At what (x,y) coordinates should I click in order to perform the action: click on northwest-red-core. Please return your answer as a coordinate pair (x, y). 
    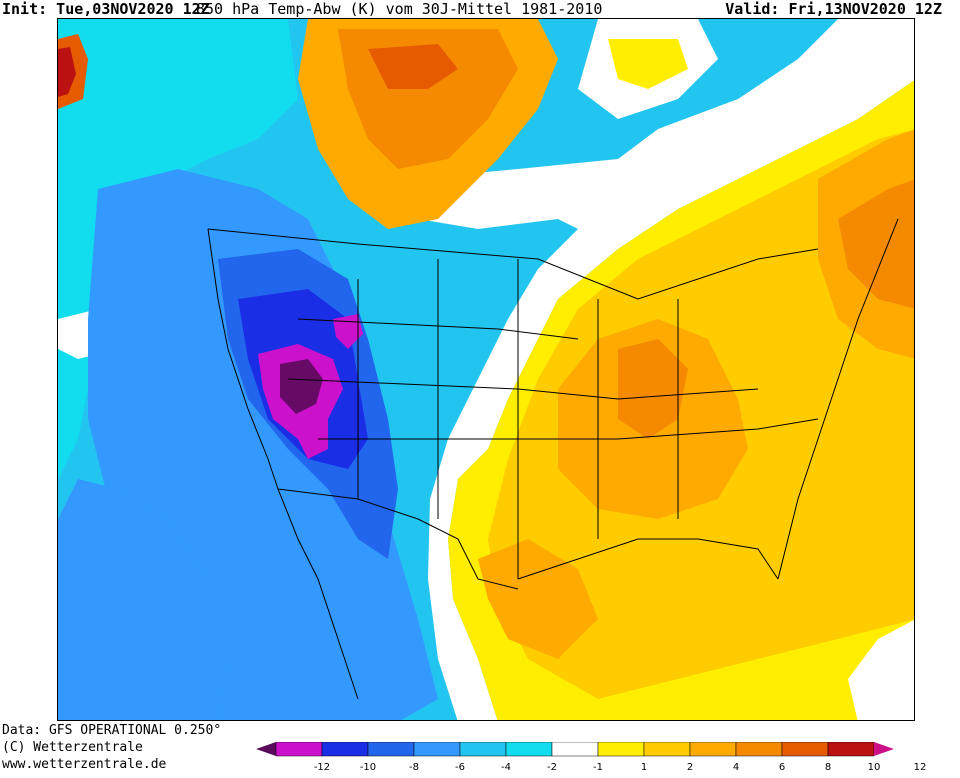
    Looking at the image, I should click on (67, 72).